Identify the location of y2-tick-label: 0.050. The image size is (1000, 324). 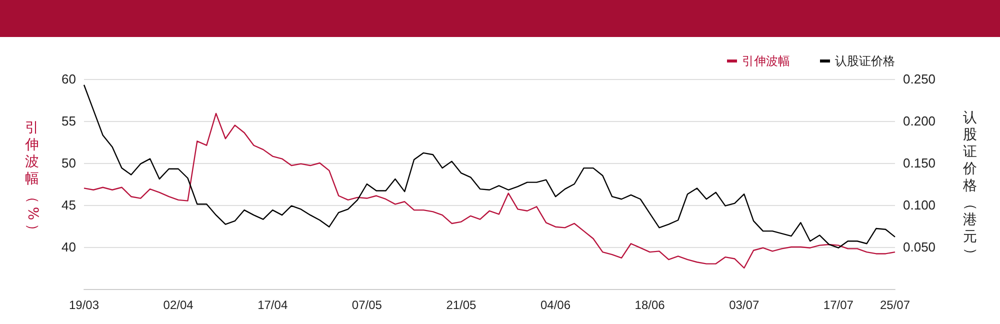
(919, 247).